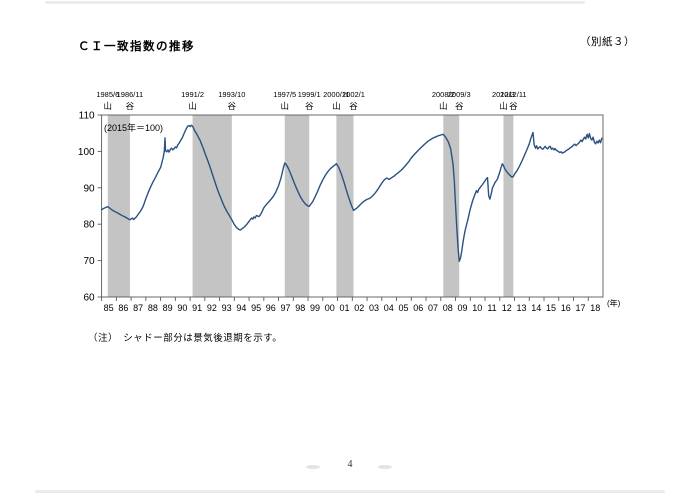  I want to click on y-tick-label: 80, so click(89, 225).